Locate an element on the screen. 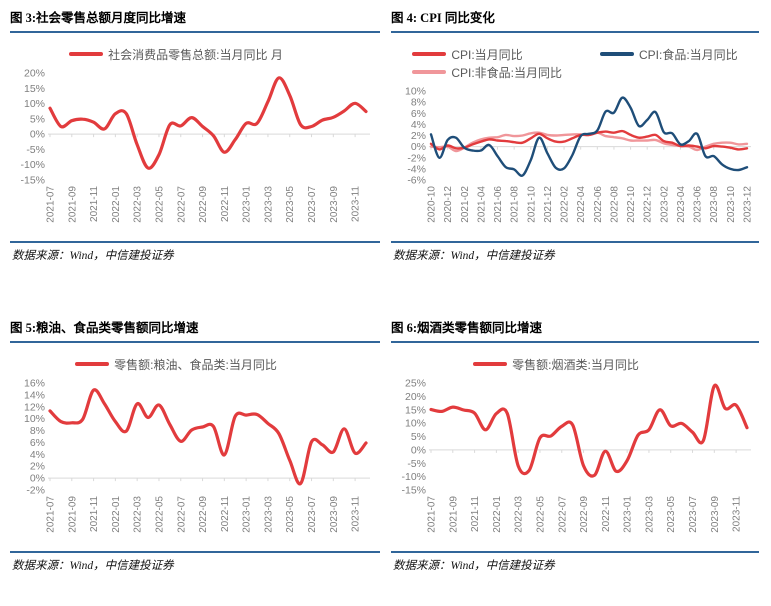 The image size is (771, 606). x-axis-label: 2022-12 is located at coordinates (648, 204).